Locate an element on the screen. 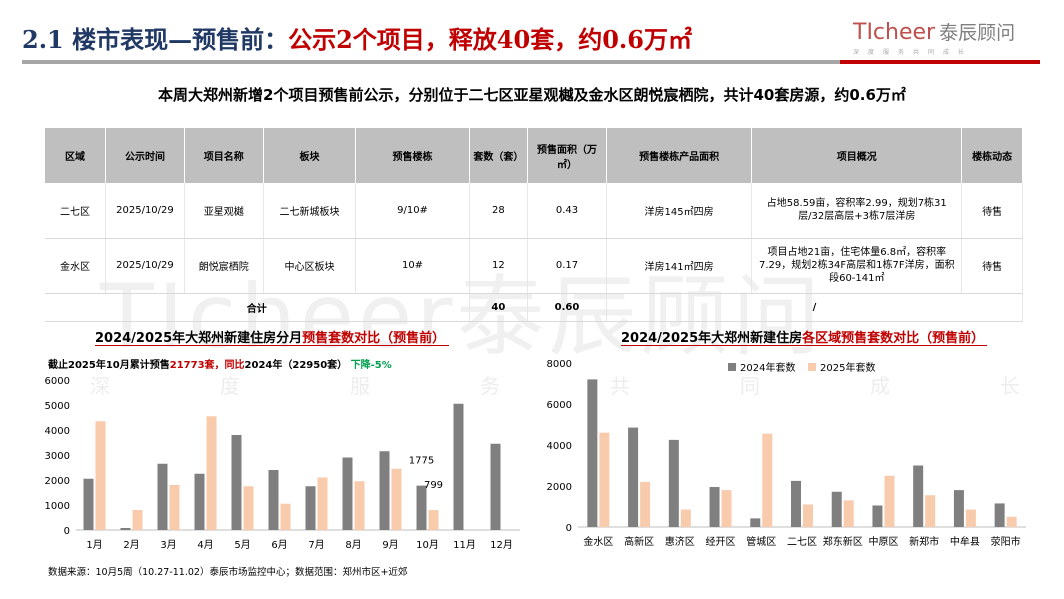 Image resolution: width=1064 pixels, height=599 pixels. table-cell: 洋房141㎡四房 is located at coordinates (679, 266).